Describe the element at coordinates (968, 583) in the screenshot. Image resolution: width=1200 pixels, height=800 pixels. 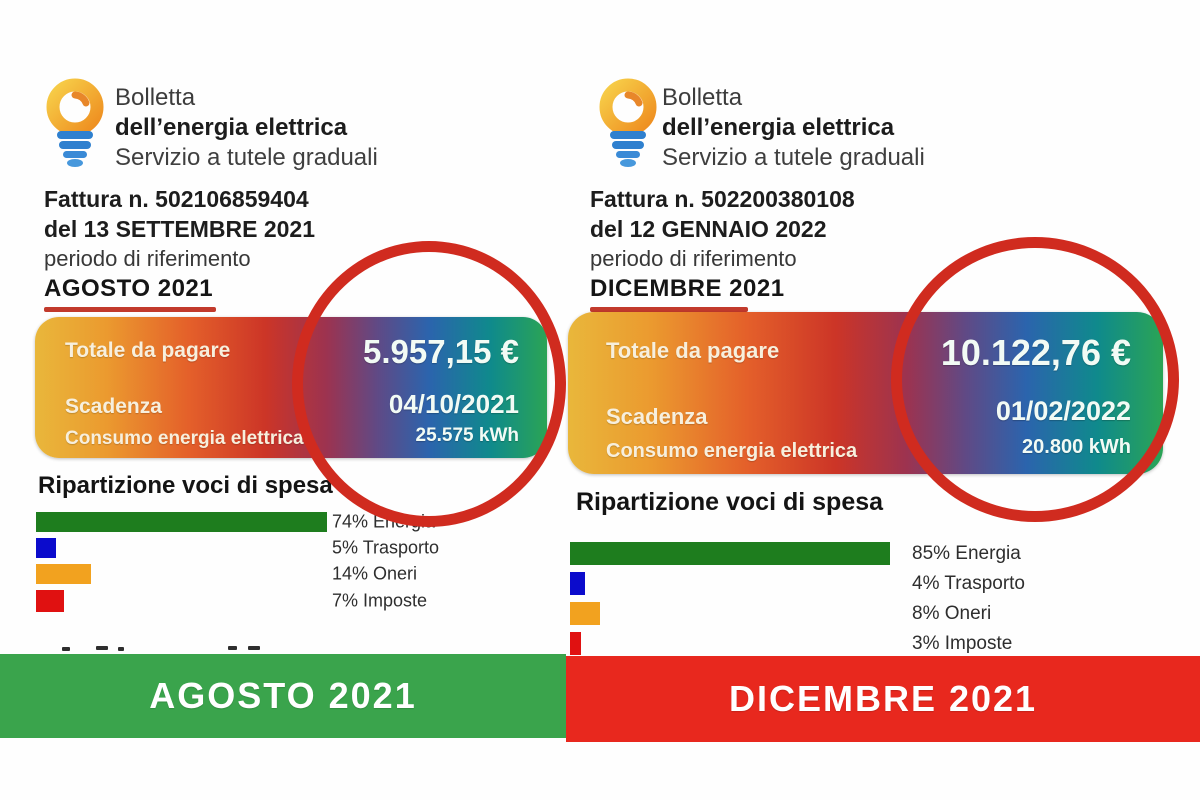
I see `breakdown-label: 4% Trasporto` at that location.